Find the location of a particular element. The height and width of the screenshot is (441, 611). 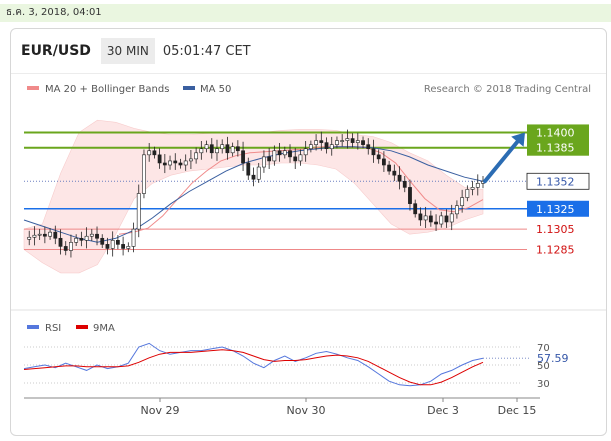

rsi-ma-line is located at coordinates (253, 367).